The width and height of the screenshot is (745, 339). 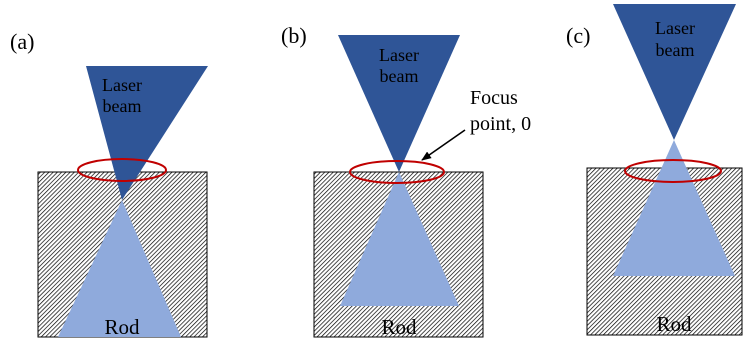 What do you see at coordinates (294, 35) in the screenshot?
I see `panel-label: (b)` at bounding box center [294, 35].